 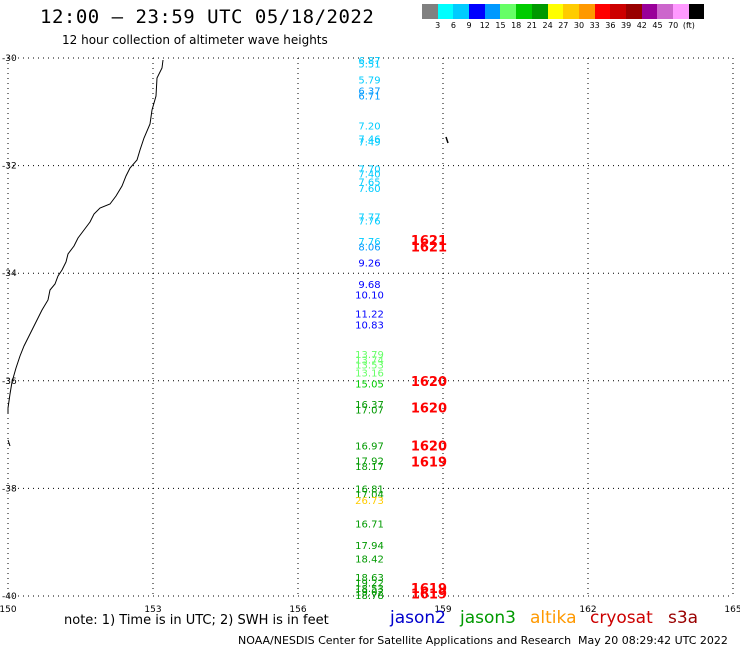 I want to click on wave-height-value: 18.53, so click(x=369, y=589).